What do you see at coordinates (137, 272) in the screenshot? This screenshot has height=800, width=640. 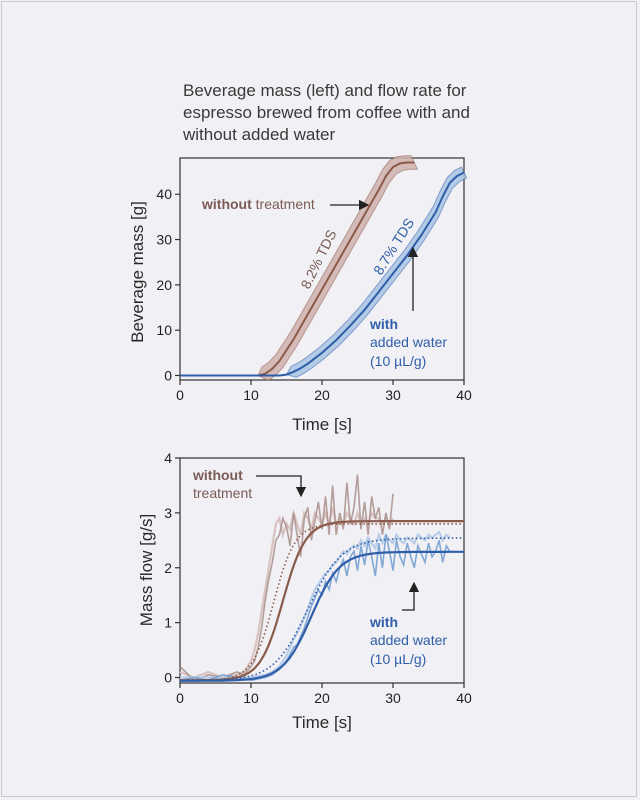 I see `chart1-ylabel: Beverage mass [g]` at bounding box center [137, 272].